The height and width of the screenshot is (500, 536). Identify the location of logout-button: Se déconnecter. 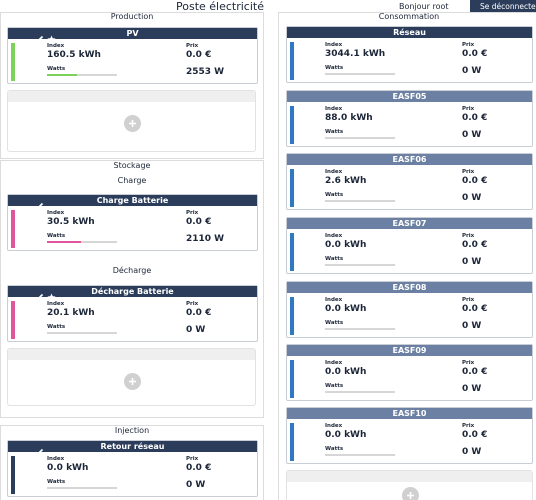
(503, 7).